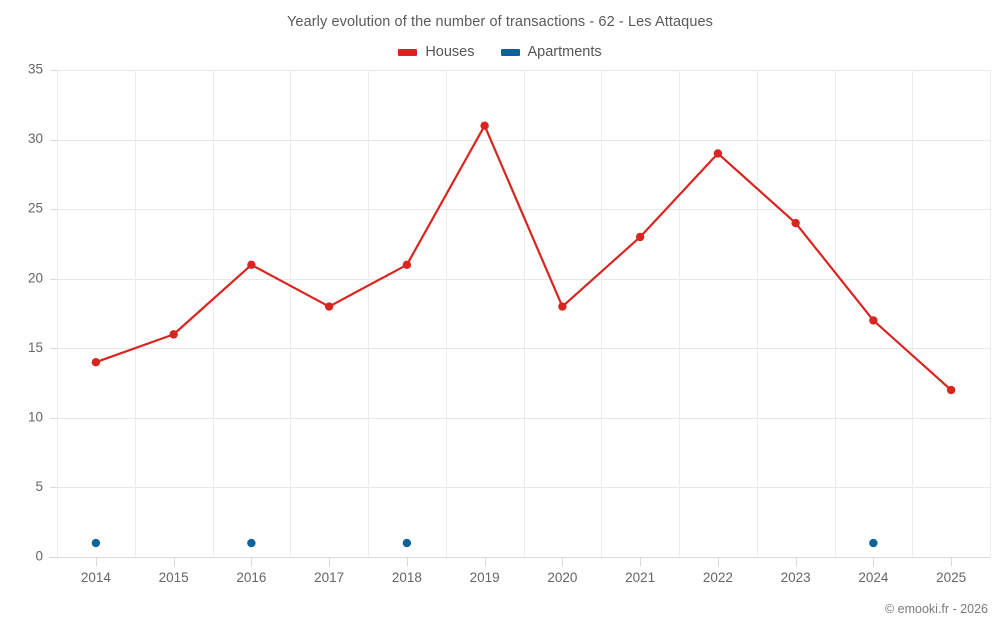 This screenshot has height=625, width=1000. I want to click on x-tick-label: 2019, so click(485, 577).